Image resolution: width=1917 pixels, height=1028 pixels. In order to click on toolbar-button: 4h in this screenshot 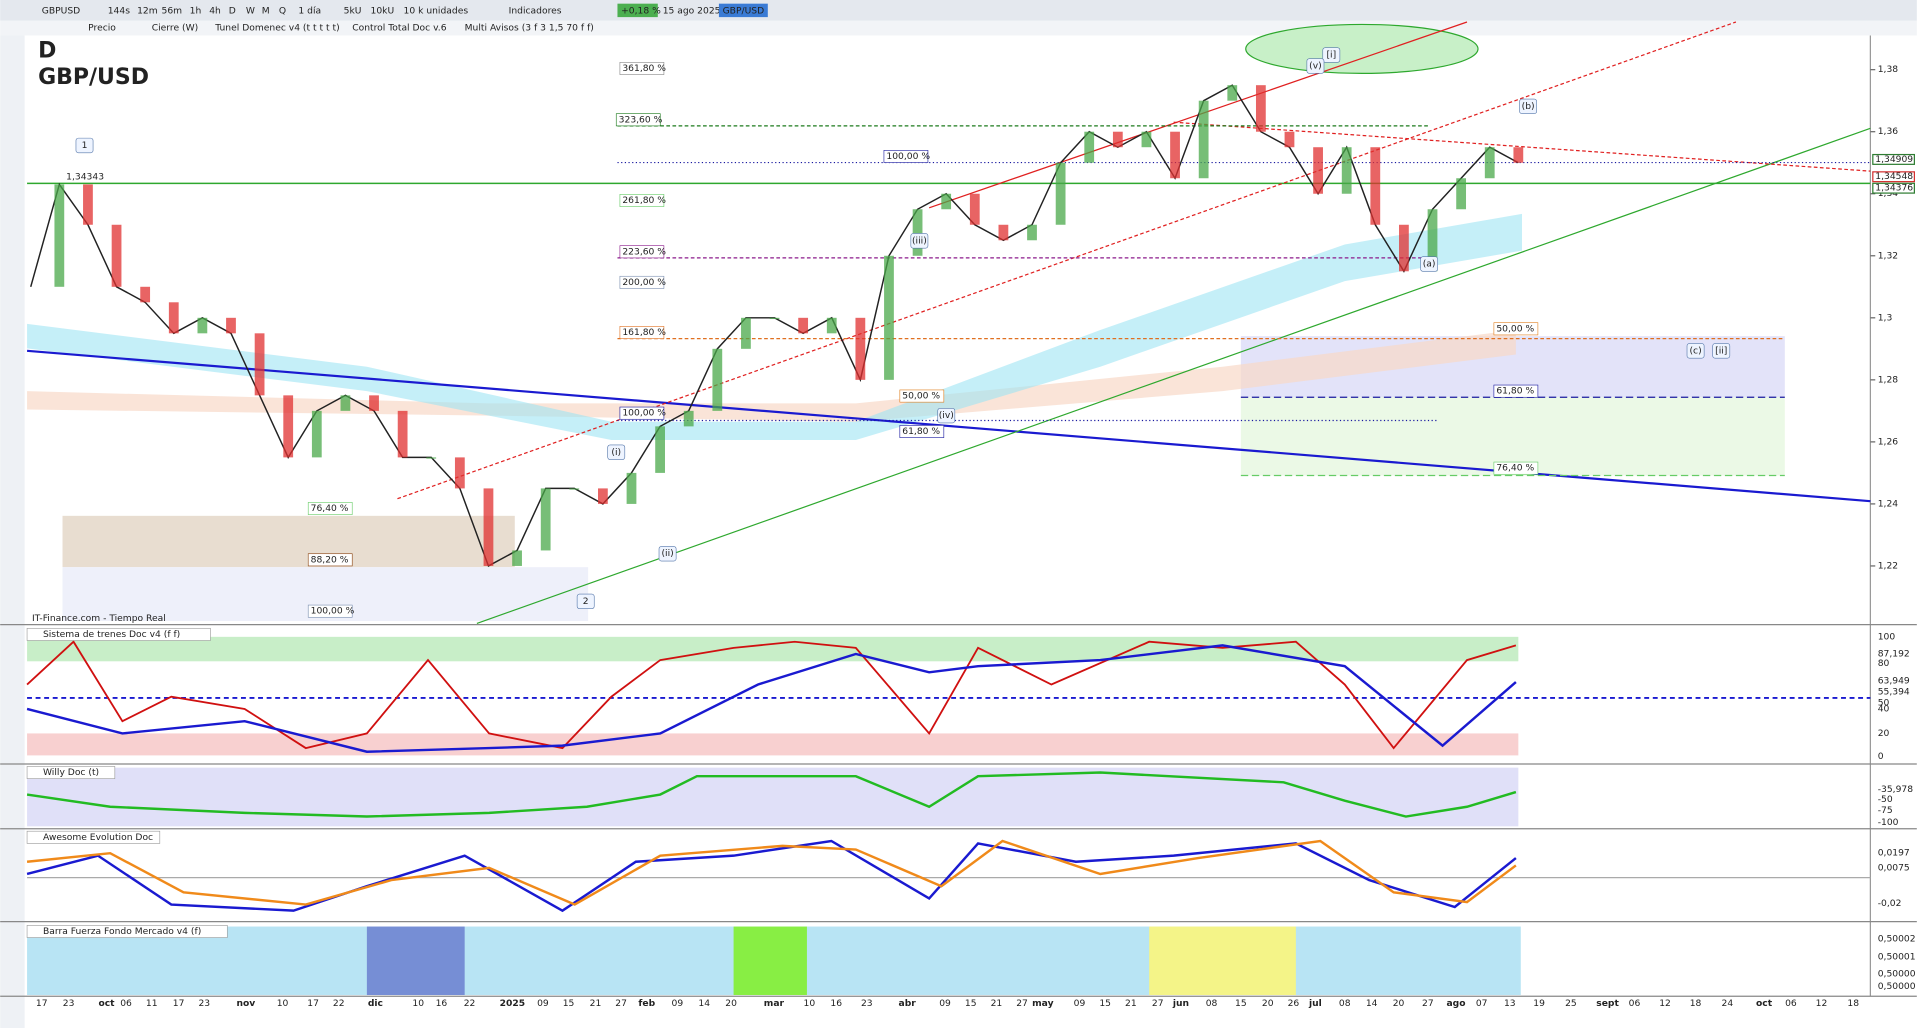, I will do `click(215, 11)`.